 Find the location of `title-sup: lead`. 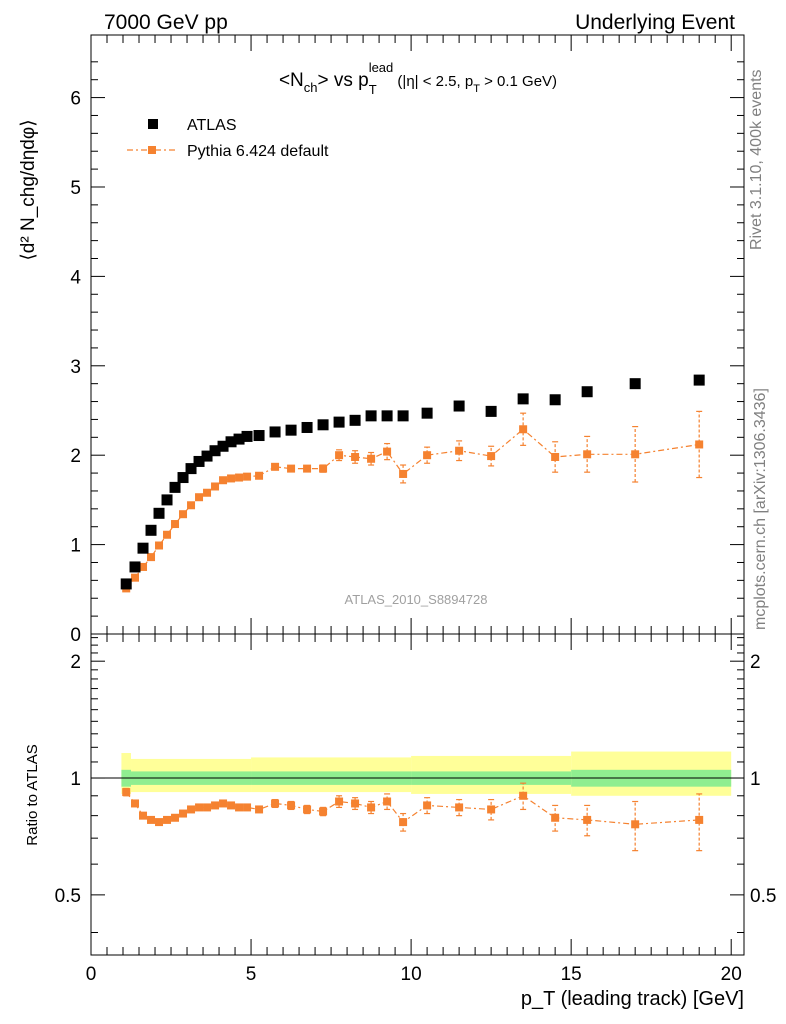

title-sup: lead is located at coordinates (381, 67).